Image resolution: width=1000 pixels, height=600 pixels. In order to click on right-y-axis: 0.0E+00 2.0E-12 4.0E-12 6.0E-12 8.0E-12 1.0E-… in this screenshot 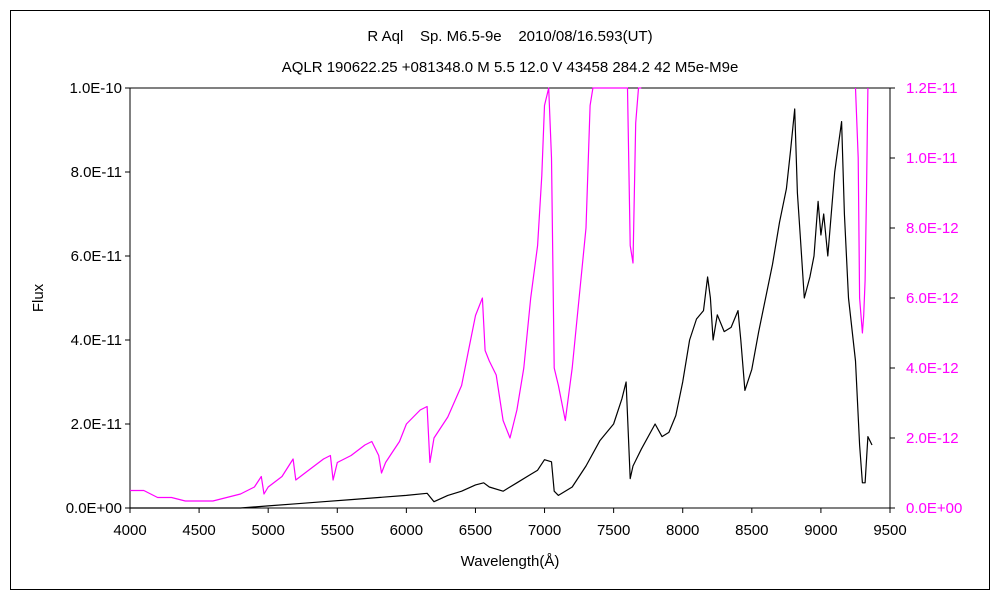, I will do `click(926, 298)`.